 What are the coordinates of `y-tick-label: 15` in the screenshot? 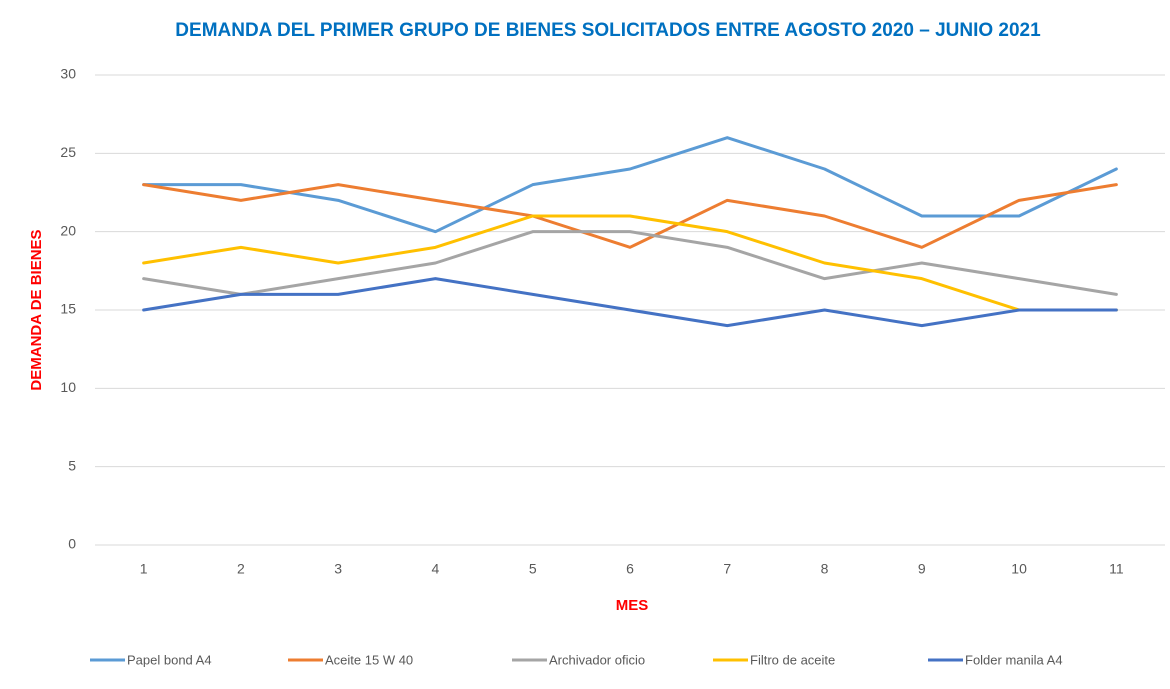 It's located at (68, 309).